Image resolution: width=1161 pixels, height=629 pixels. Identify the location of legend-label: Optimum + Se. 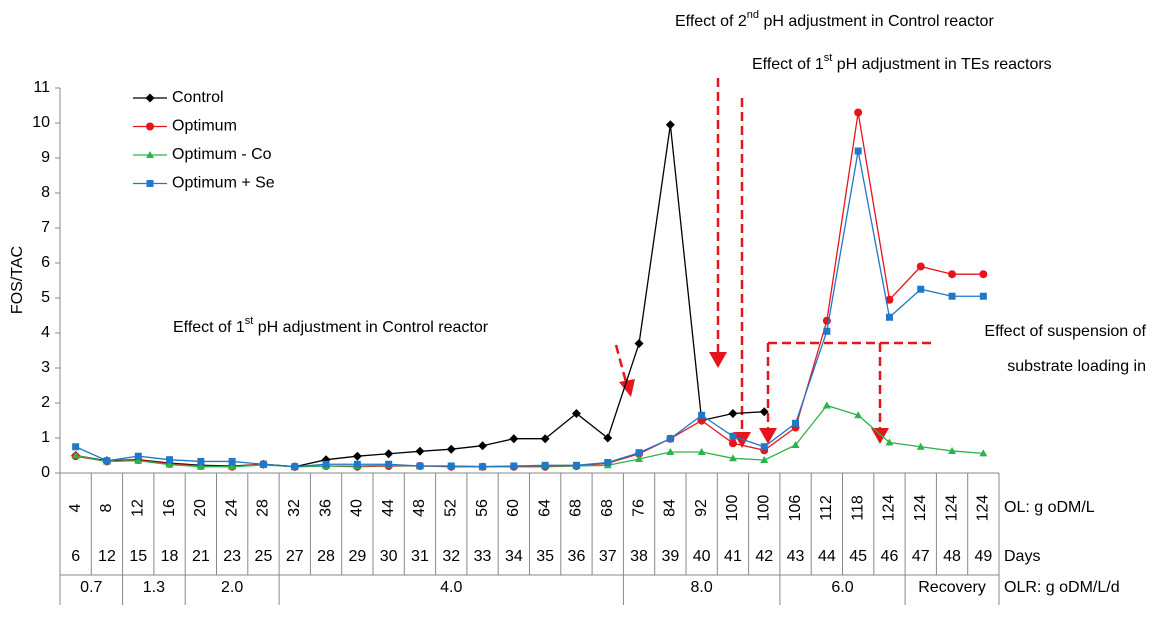
(223, 183).